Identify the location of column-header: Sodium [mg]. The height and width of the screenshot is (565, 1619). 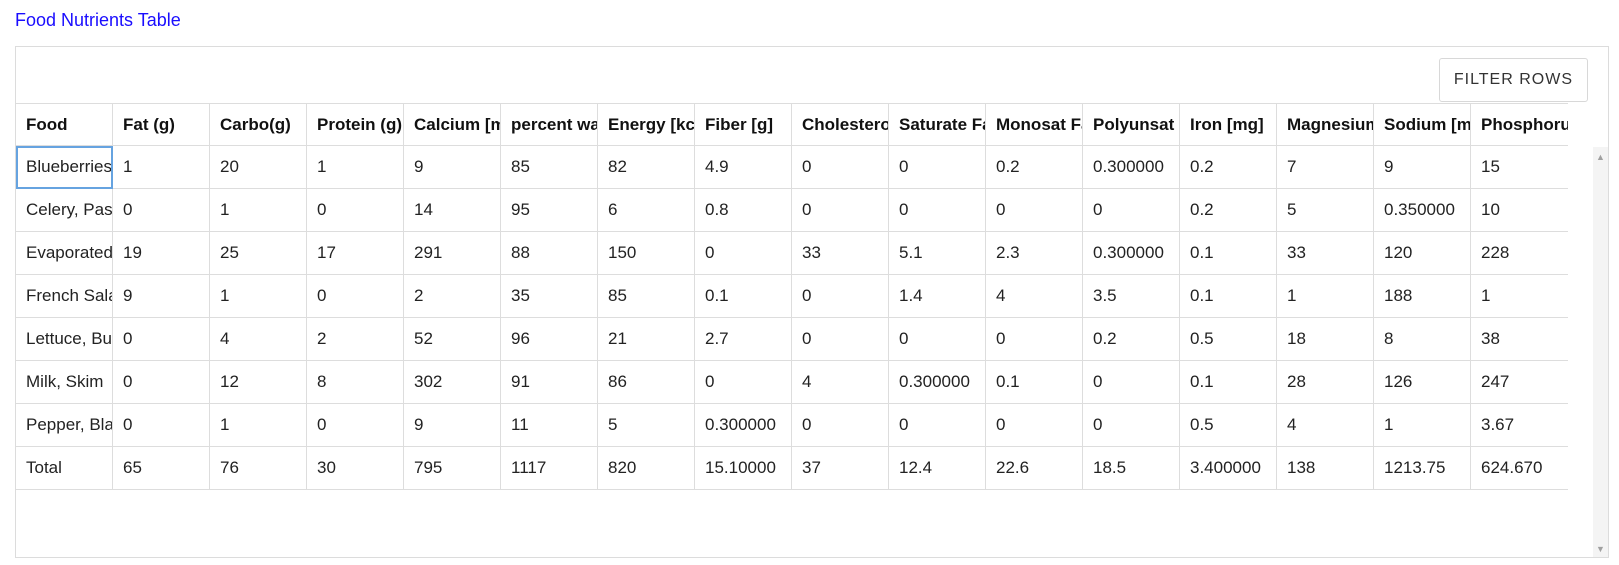
(1422, 124).